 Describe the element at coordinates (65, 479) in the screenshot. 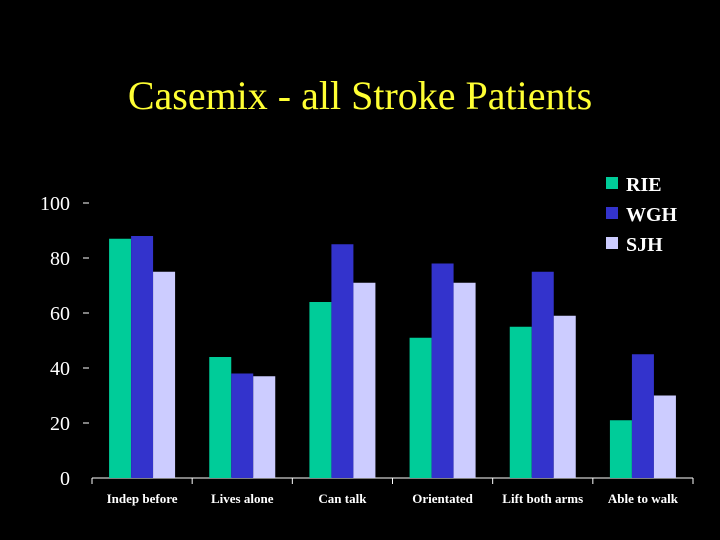

I see `y-tick-label: 0` at that location.